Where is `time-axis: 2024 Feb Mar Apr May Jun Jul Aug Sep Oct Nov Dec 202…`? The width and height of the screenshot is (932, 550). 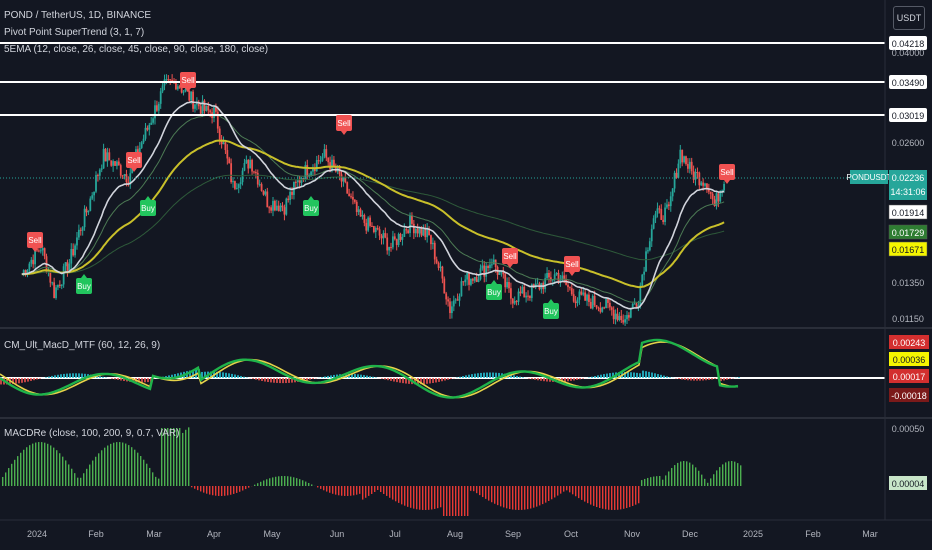 time-axis: 2024 Feb Mar Apr May Jun Jul Aug Sep Oct Nov Dec 202… is located at coordinates (452, 534).